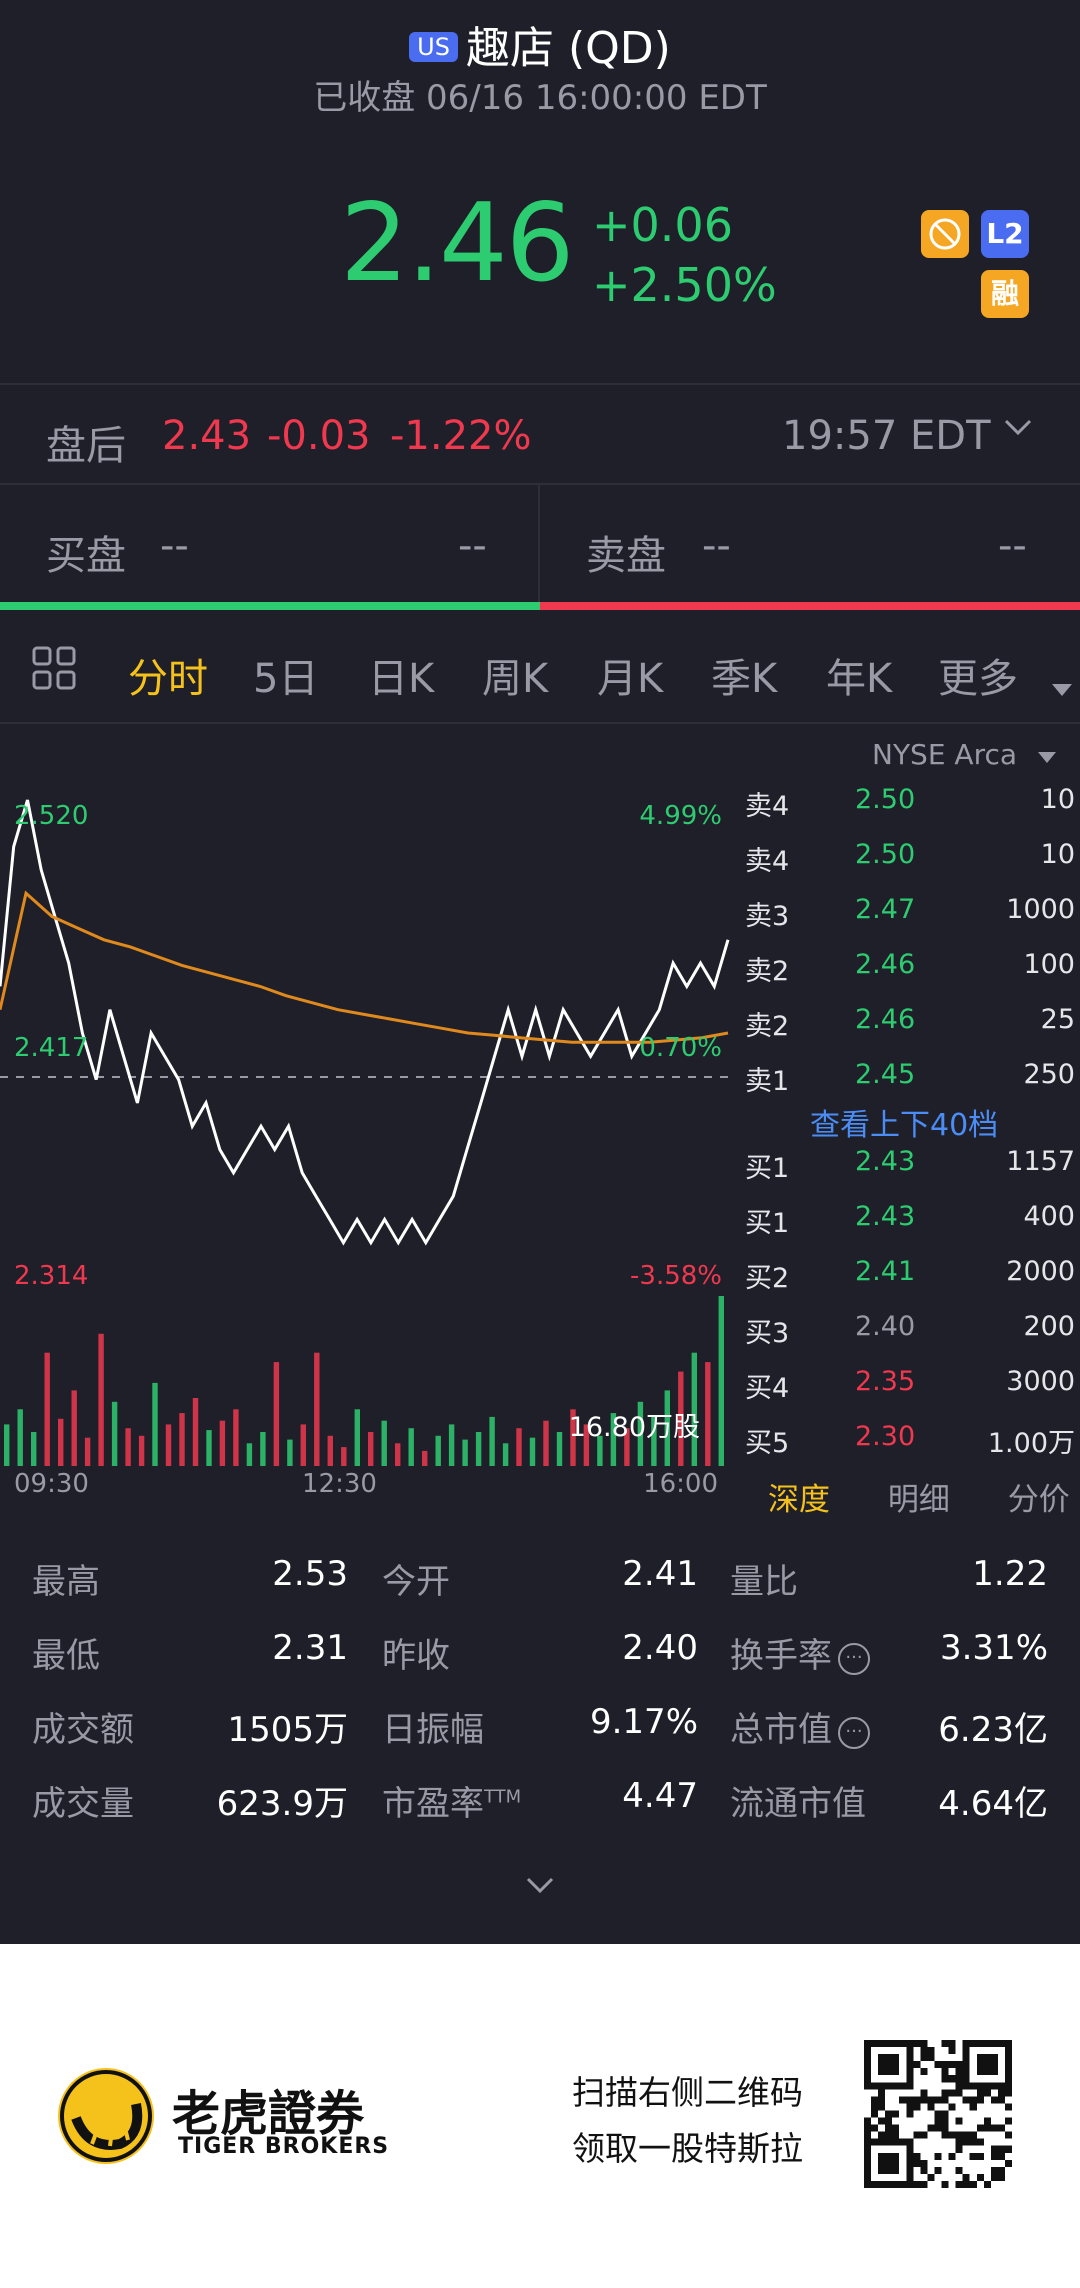 This screenshot has width=1080, height=2288. I want to click on expand-chevron-icon, so click(540, 1887).